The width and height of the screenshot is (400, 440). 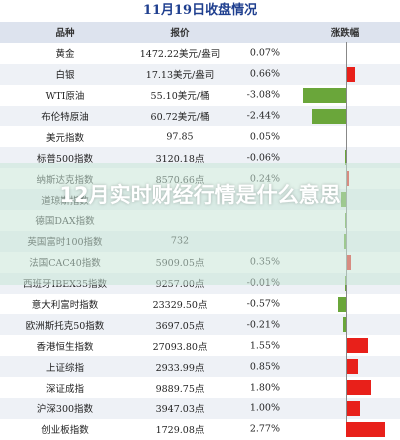 What do you see at coordinates (264, 346) in the screenshot?
I see `row-change: 1.55%` at bounding box center [264, 346].